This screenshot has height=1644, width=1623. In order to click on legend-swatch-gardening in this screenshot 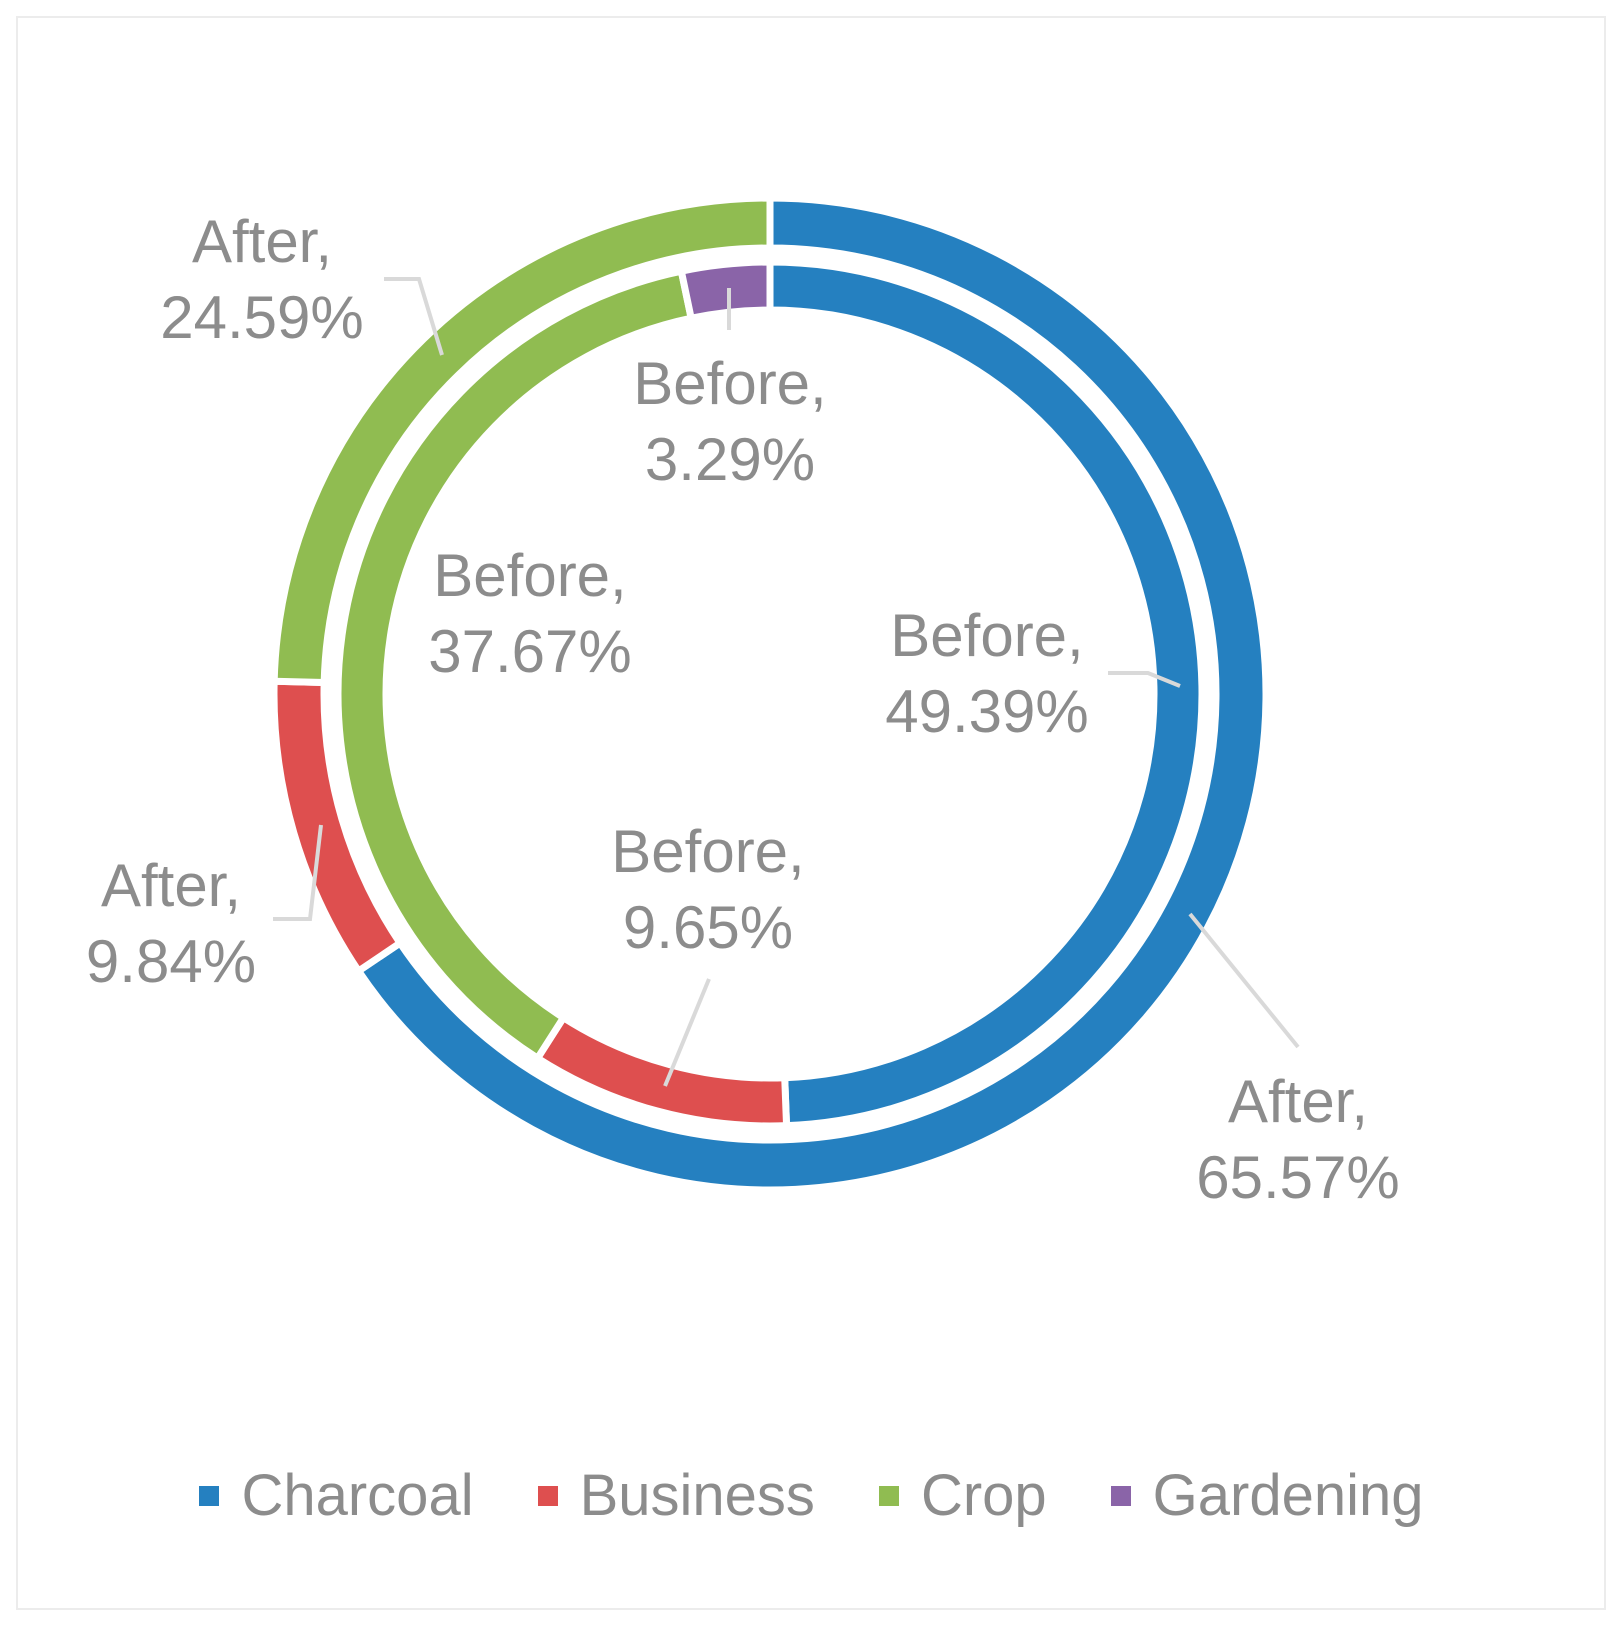, I will do `click(1120, 1496)`.